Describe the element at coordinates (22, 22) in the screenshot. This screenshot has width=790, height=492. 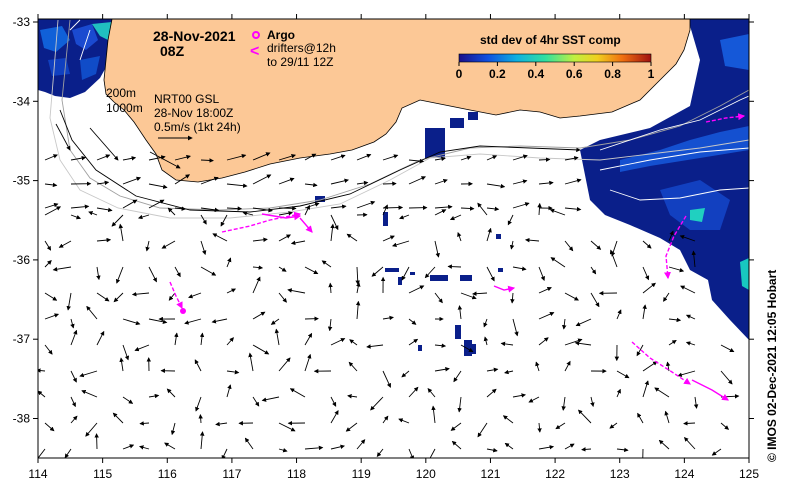
I see `y-tick-label: -33` at that location.